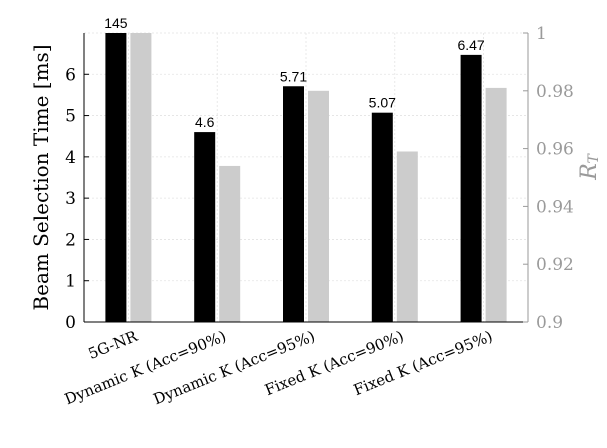 This screenshot has width=607, height=448. Describe the element at coordinates (555, 265) in the screenshot. I see `y-tick-label-right: 0.92` at that location.